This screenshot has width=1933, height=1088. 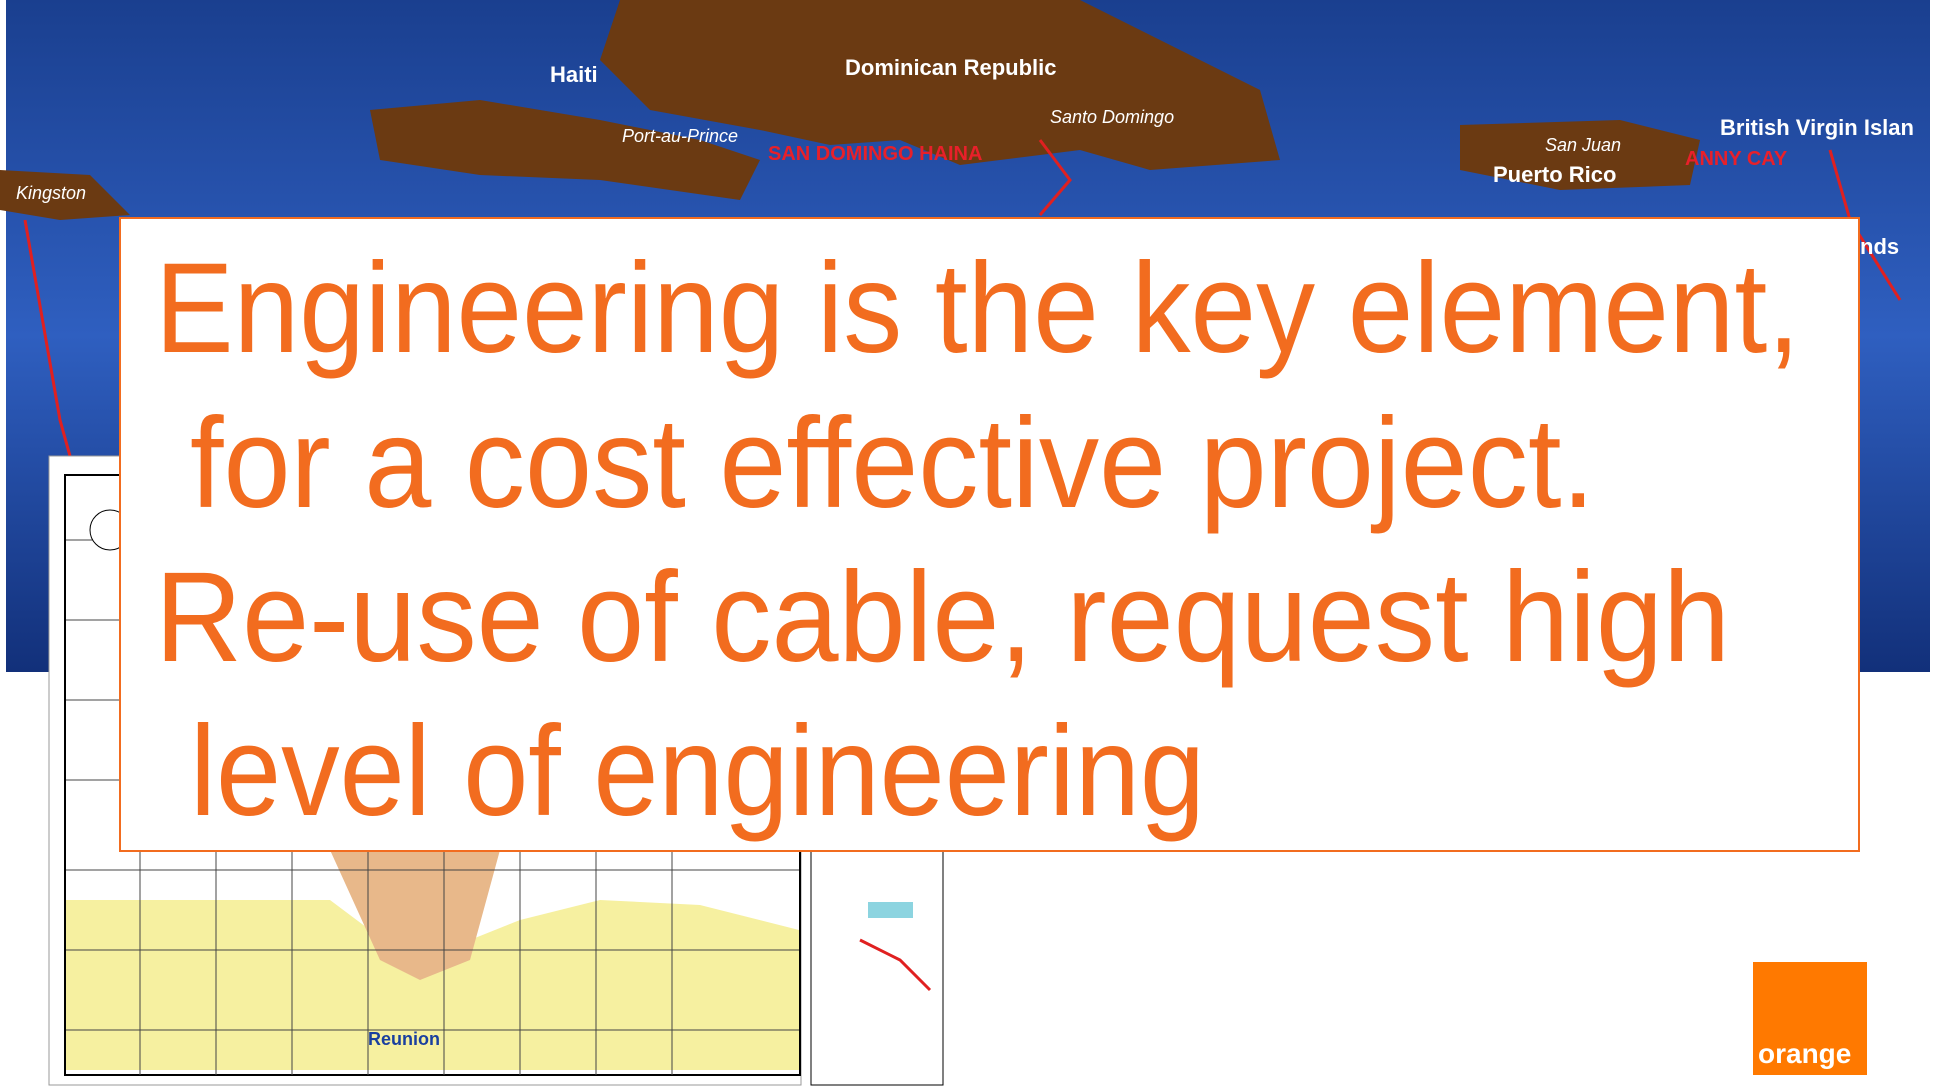 What do you see at coordinates (892, 463) in the screenshot?
I see `headline-line: for a cost effective project.` at bounding box center [892, 463].